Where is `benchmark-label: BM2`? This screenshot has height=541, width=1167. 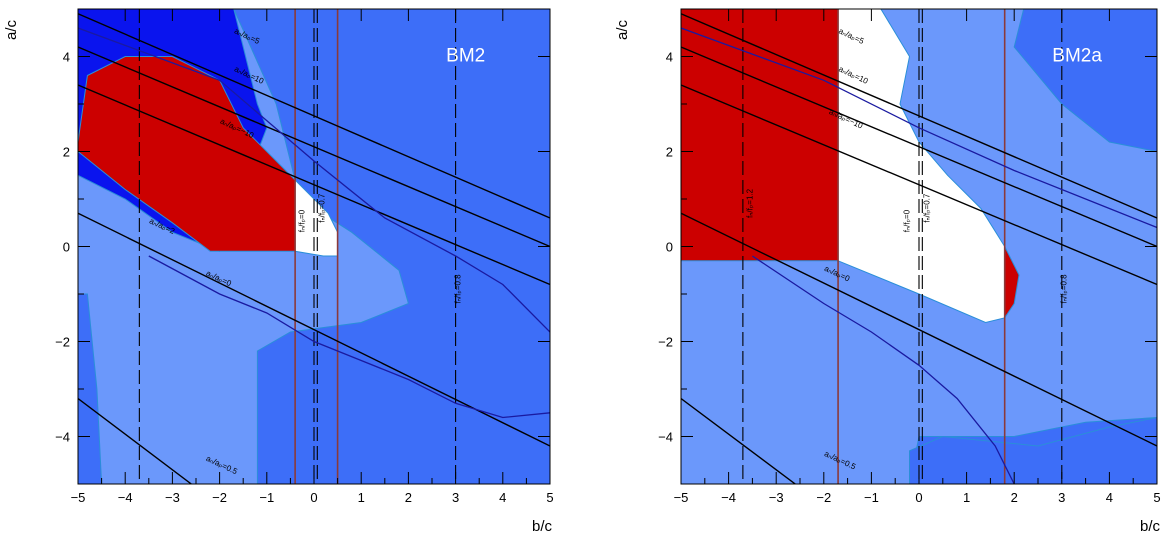 benchmark-label: BM2 is located at coordinates (465, 55).